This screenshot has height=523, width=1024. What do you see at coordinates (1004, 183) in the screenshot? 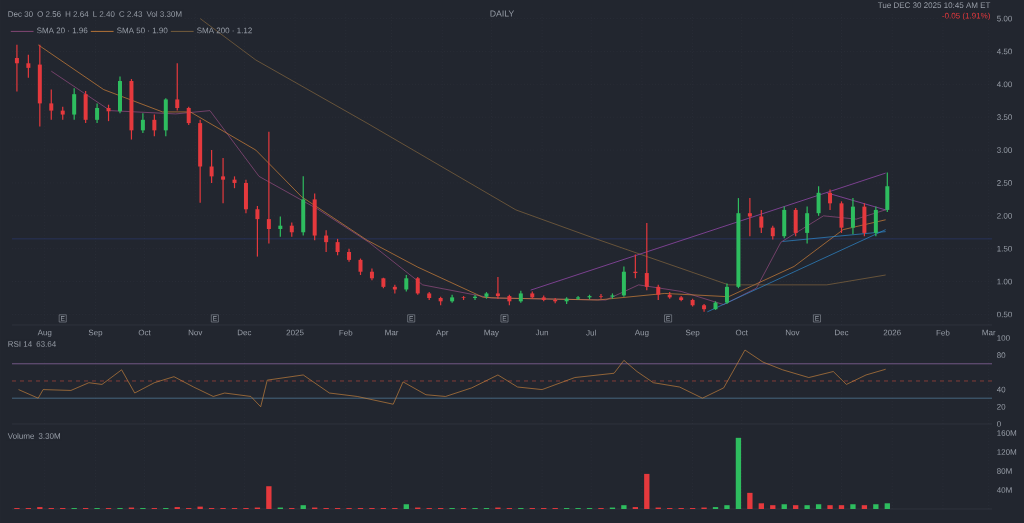
I see `y-tick-label: 2.50` at bounding box center [1004, 183].